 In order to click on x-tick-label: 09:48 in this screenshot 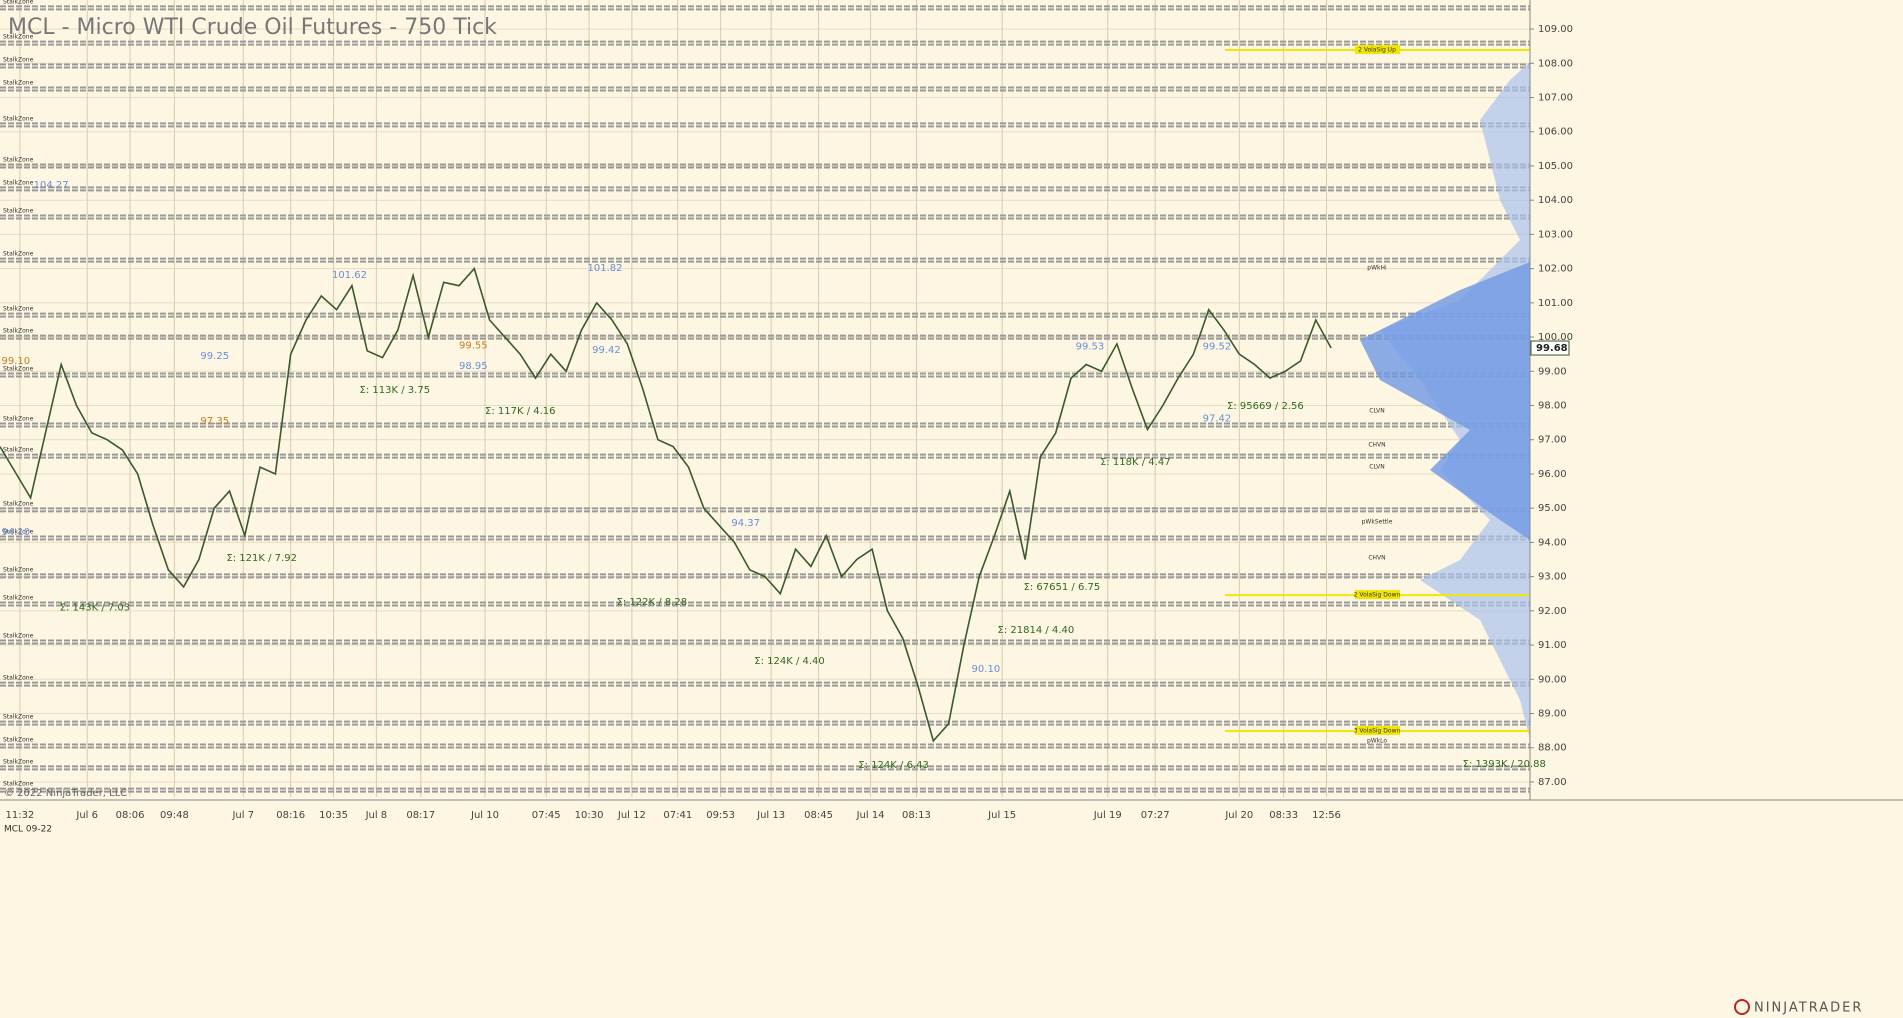, I will do `click(174, 815)`.